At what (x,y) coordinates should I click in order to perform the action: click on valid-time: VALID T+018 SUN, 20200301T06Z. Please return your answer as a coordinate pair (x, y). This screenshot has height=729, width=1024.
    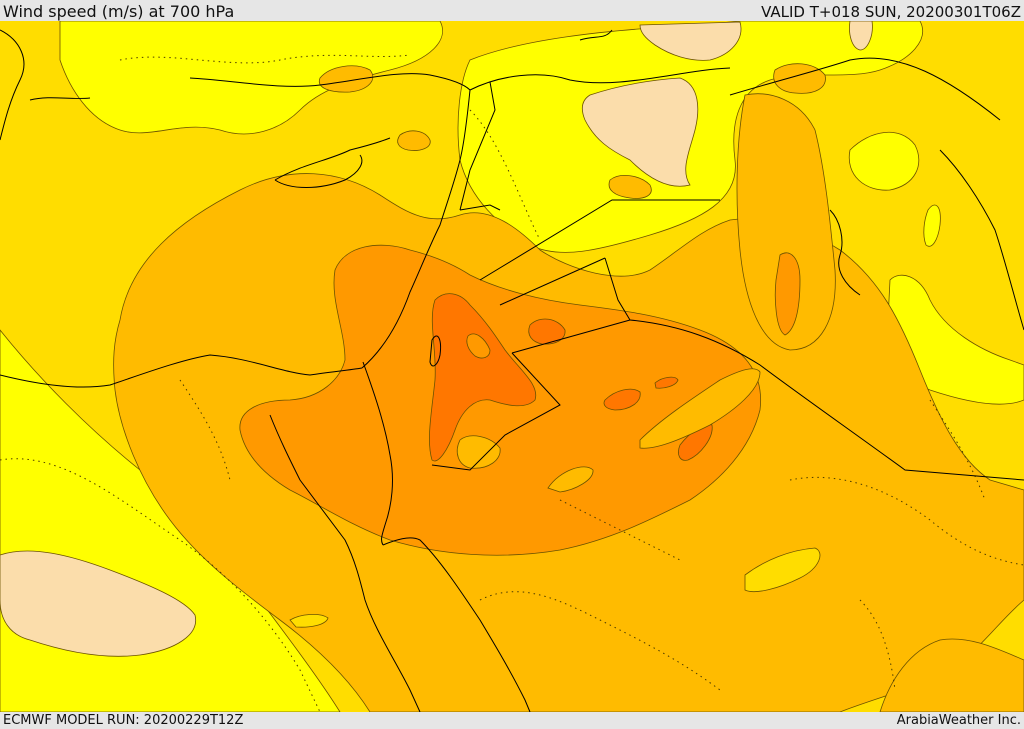
    Looking at the image, I should click on (891, 12).